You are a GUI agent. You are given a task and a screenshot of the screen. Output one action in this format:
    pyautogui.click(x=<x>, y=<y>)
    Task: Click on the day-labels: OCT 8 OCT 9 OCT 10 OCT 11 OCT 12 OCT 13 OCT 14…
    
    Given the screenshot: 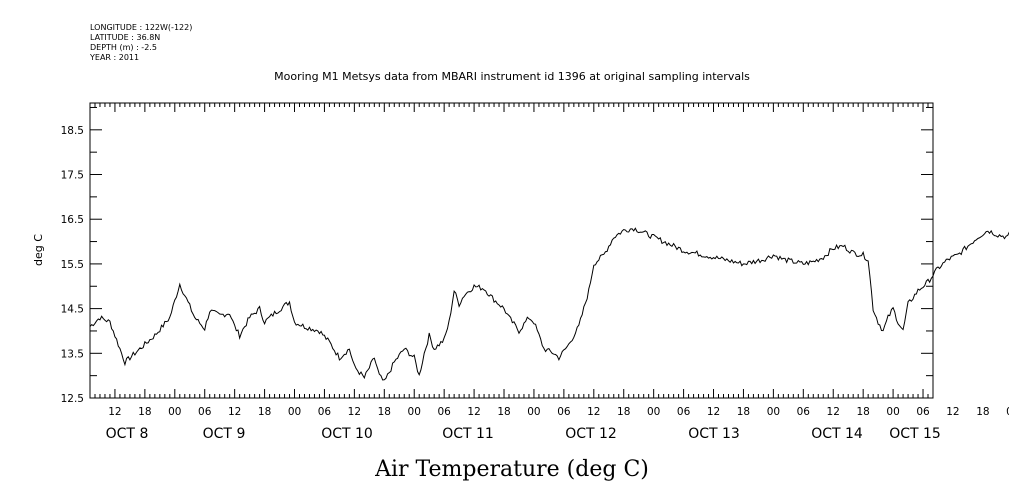 What is the action you would take?
    pyautogui.click(x=523, y=434)
    